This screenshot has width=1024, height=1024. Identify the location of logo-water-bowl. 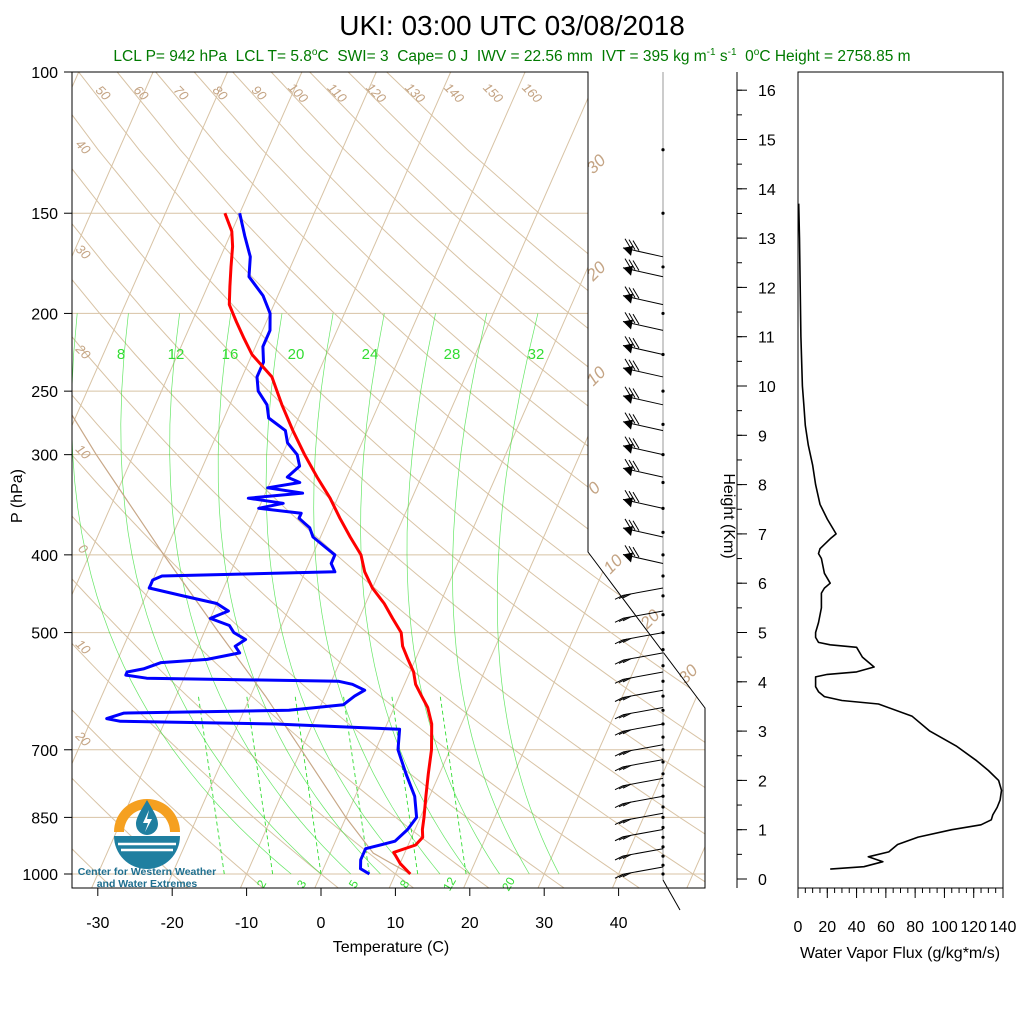
(147, 852).